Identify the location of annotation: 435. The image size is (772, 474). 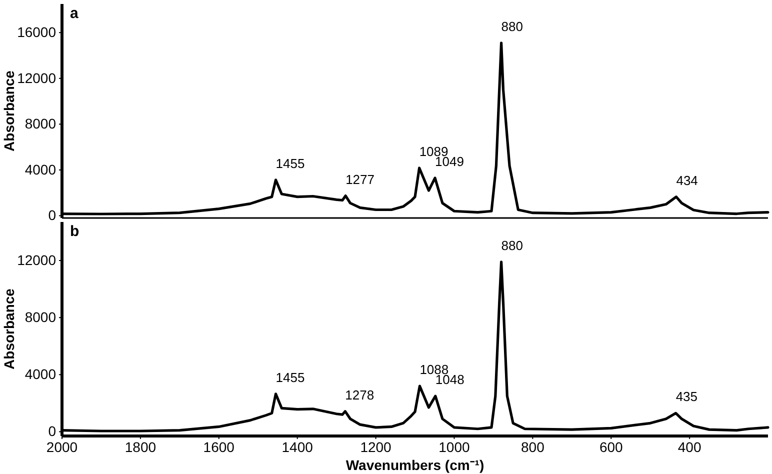
(687, 396).